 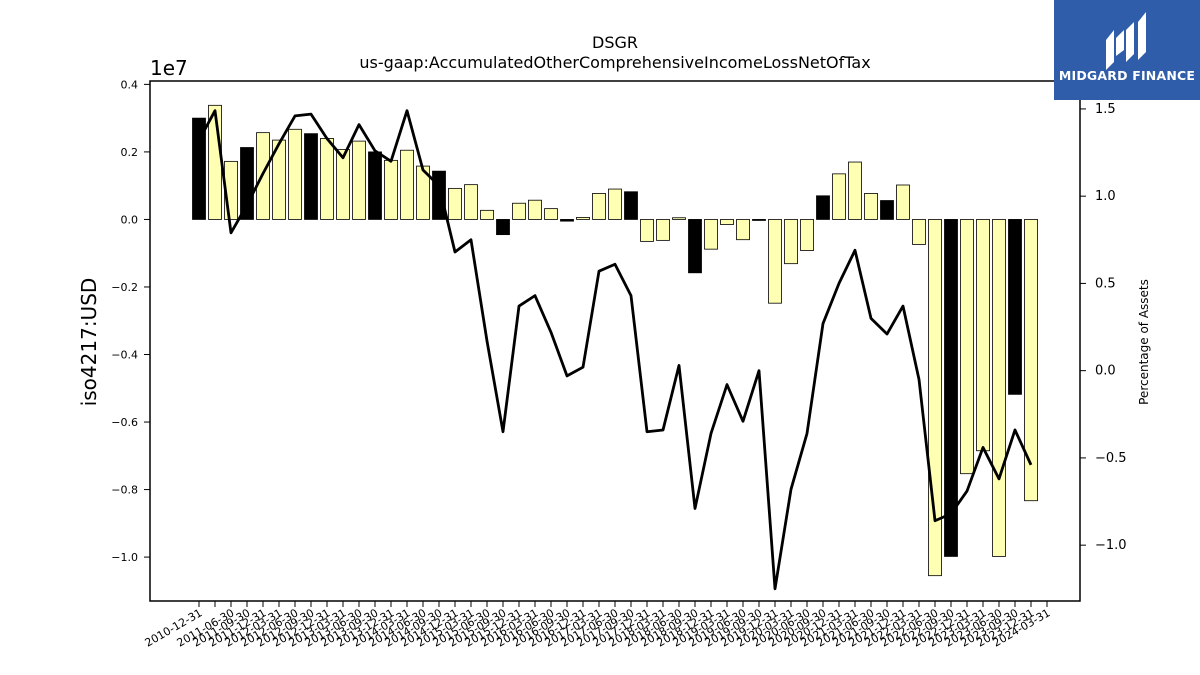 I want to click on brand-logo: MIDGARD FINANCE, so click(x=1127, y=50).